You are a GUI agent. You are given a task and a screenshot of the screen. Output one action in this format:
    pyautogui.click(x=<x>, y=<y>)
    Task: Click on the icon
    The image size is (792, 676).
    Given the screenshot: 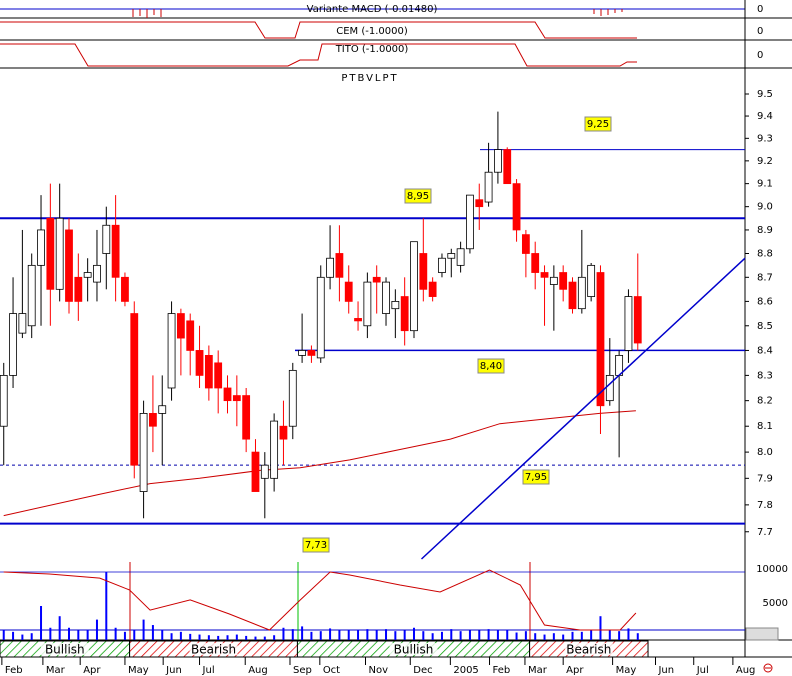 What is the action you would take?
    pyautogui.click(x=768, y=668)
    